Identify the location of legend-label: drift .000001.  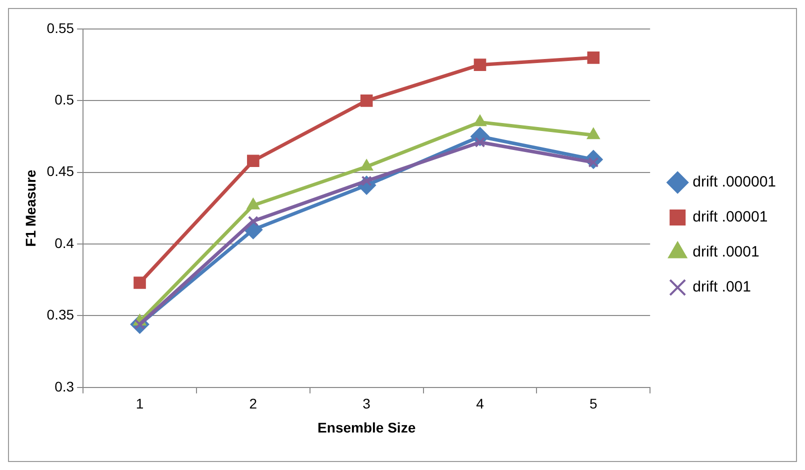
(734, 182).